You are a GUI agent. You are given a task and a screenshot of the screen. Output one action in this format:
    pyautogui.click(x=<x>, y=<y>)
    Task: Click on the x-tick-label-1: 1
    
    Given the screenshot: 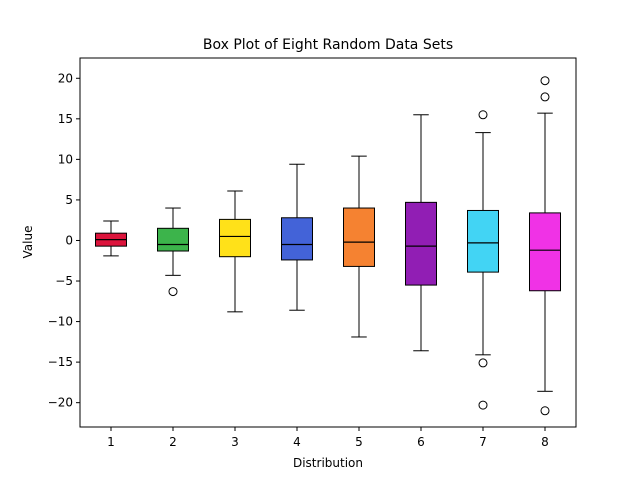 What is the action you would take?
    pyautogui.click(x=111, y=442)
    